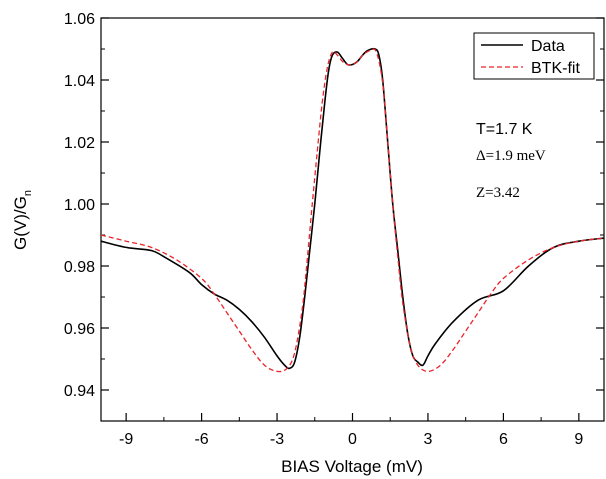 This screenshot has width=606, height=479. I want to click on x-tick-label: 9, so click(578, 439).